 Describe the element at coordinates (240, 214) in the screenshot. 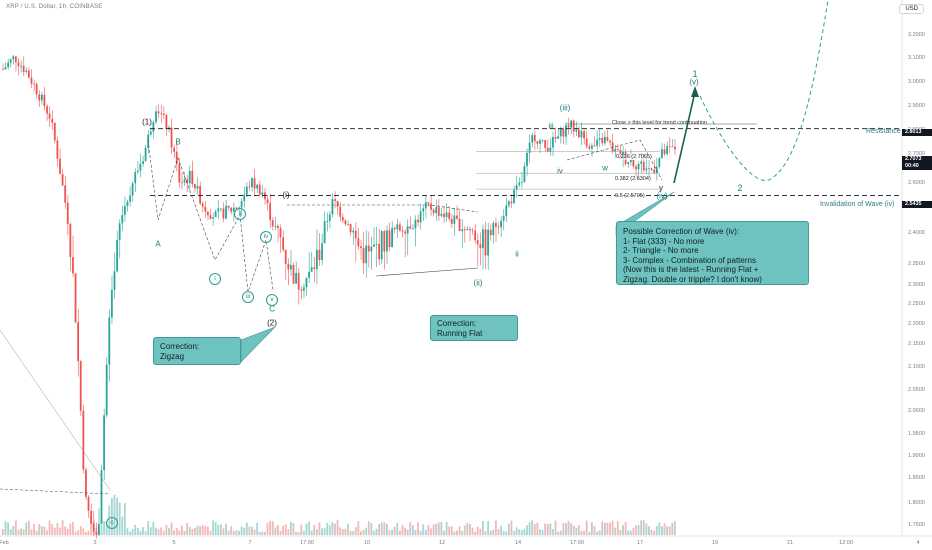

I see `wave-circle-ii: ii` at that location.